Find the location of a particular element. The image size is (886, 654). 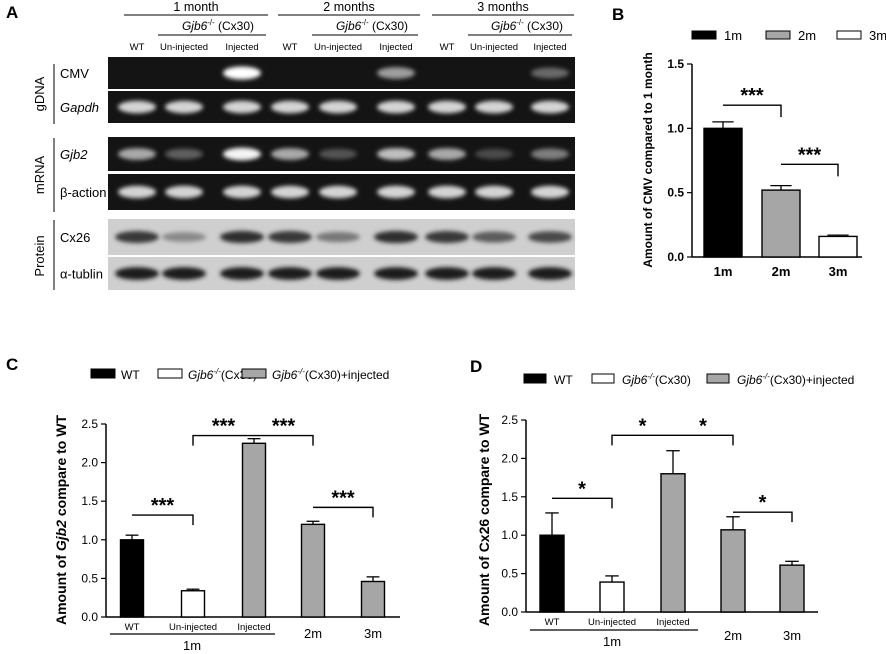

bar-wt is located at coordinates (552, 573).